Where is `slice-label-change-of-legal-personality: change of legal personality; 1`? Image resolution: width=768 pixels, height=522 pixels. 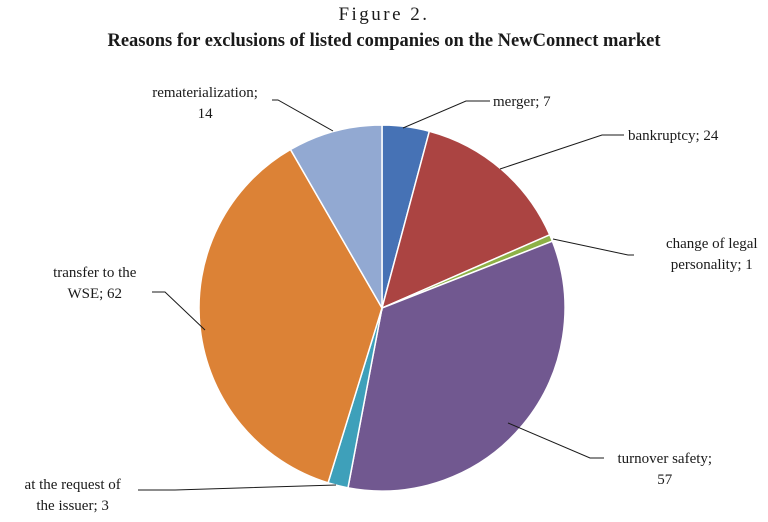 slice-label-change-of-legal-personality: change of legal personality; 1 is located at coordinates (712, 254).